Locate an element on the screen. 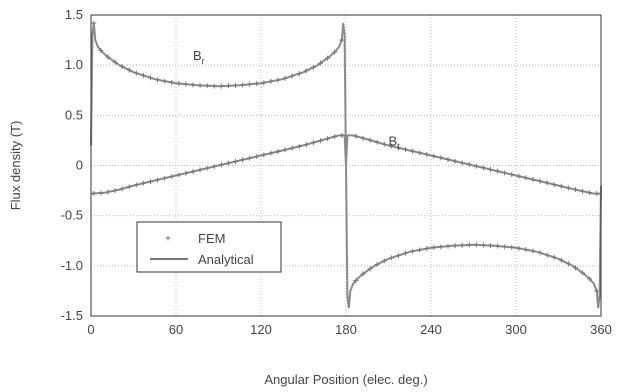 The width and height of the screenshot is (629, 392). legend: FEM Analytical is located at coordinates (209, 247).